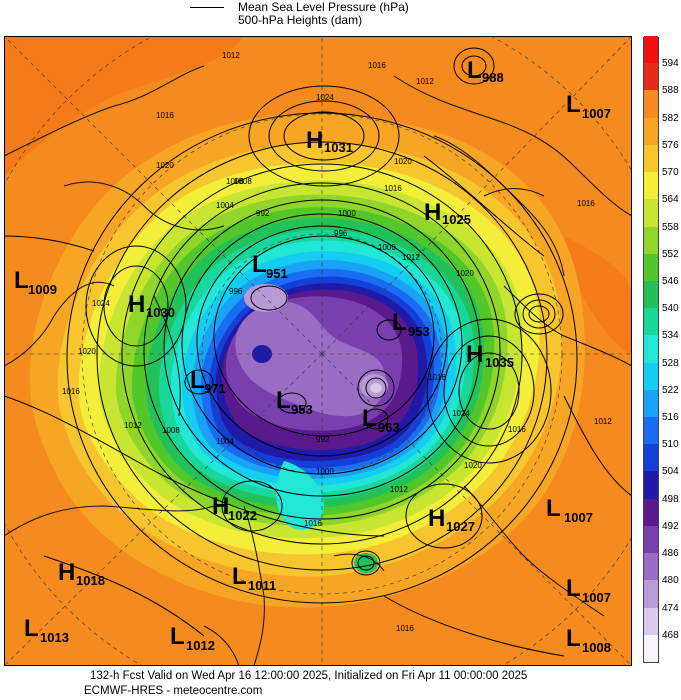  I want to click on colorbar, so click(651, 349).